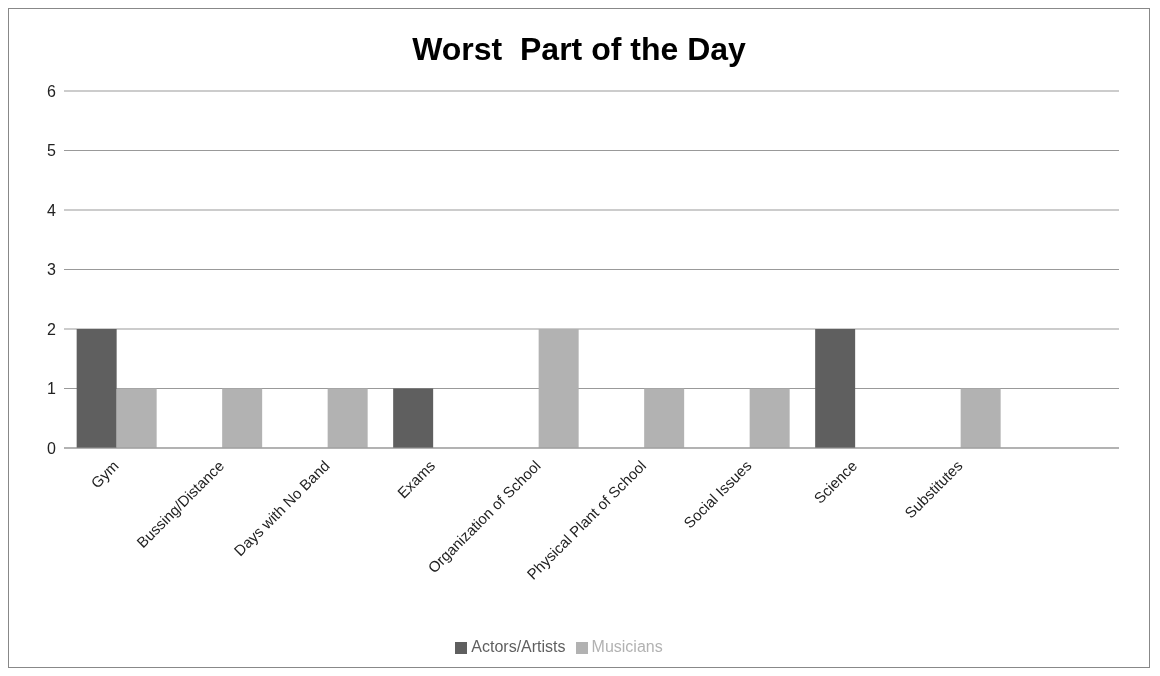  Describe the element at coordinates (579, 49) in the screenshot. I see `chart-title: Worst Part of the Day` at that location.